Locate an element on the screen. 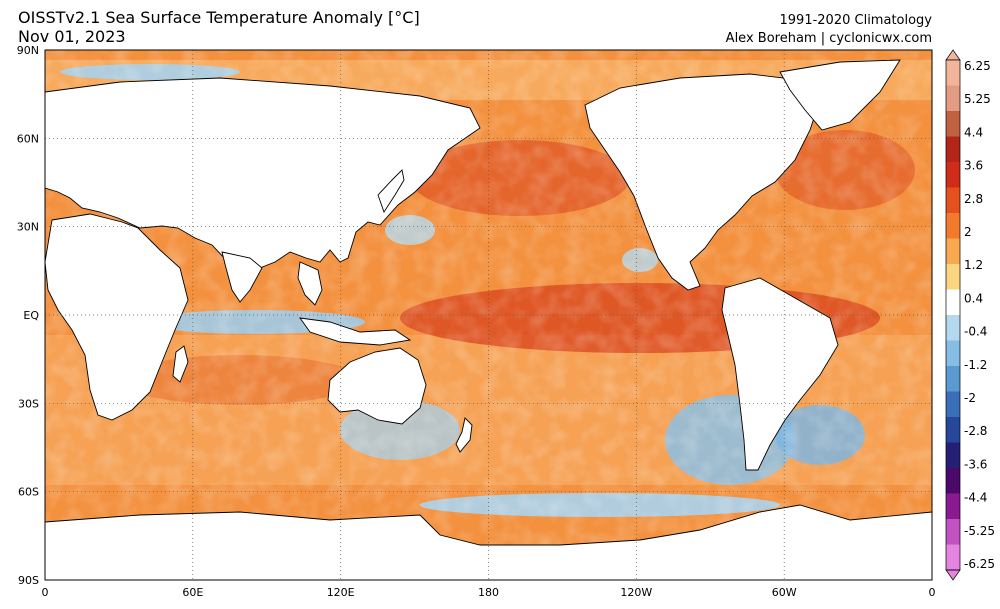 The width and height of the screenshot is (1000, 609). colorbar-min-arrow is located at coordinates (953, 575).